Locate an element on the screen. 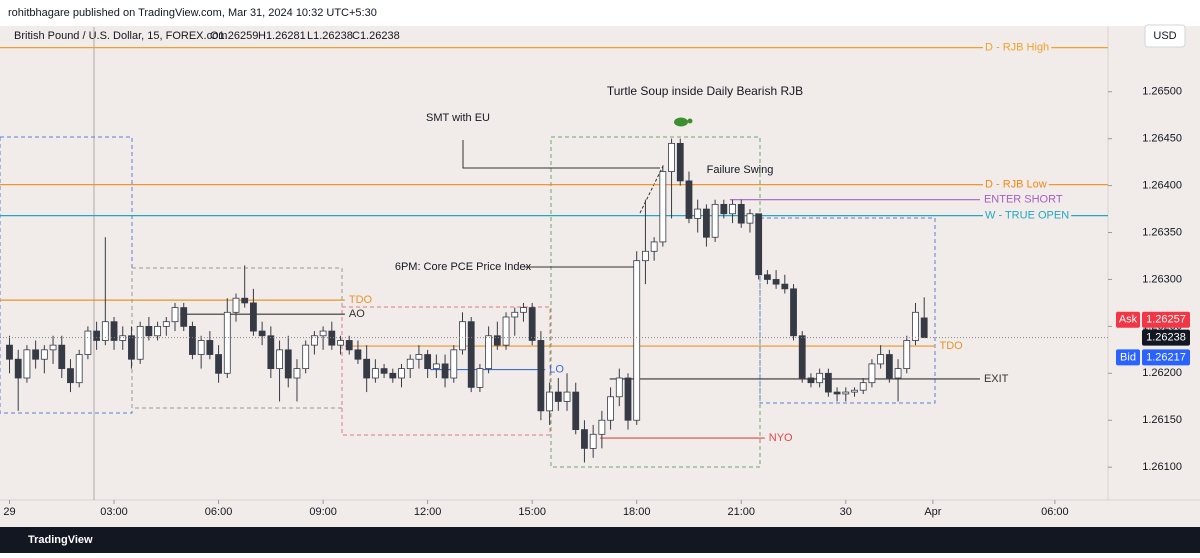 This screenshot has height=558, width=1200. currency: USD is located at coordinates (1164, 36).